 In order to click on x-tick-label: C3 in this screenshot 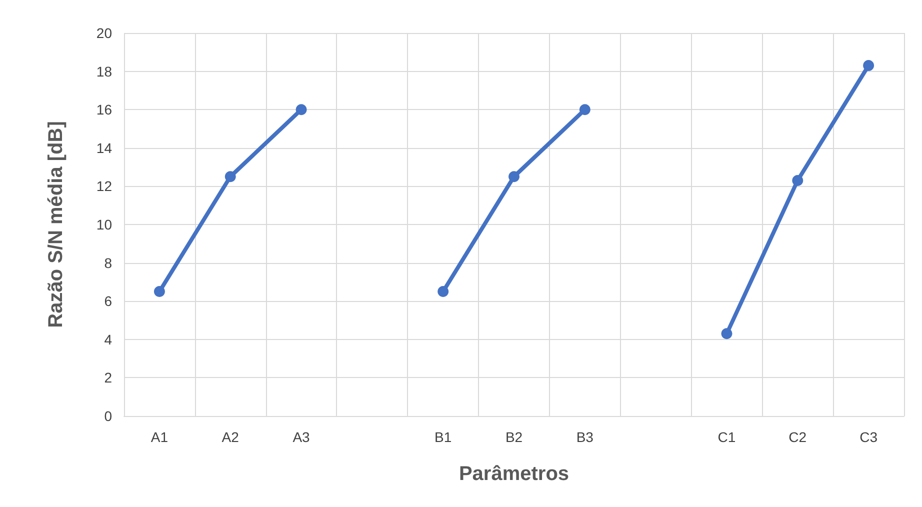, I will do `click(869, 437)`.